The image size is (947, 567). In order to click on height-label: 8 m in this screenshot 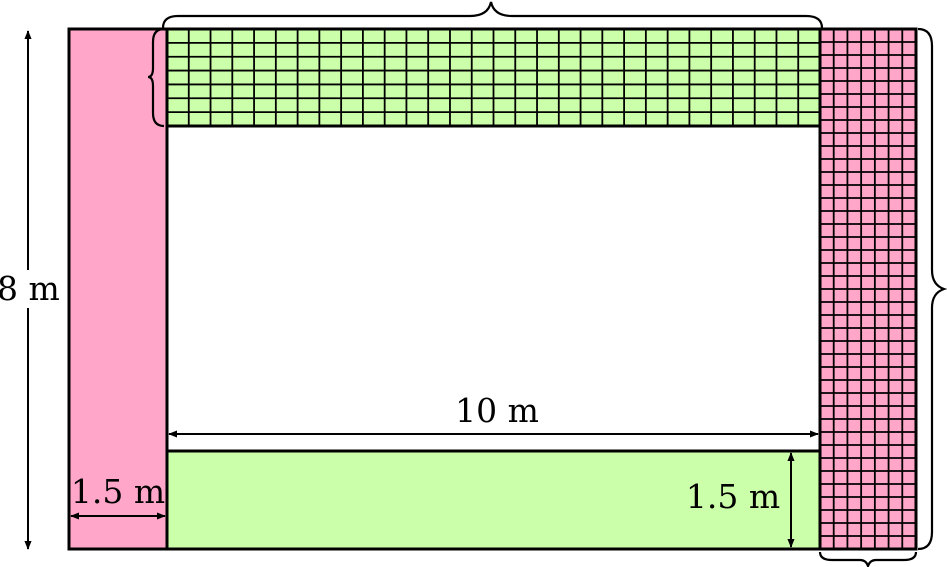, I will do `click(30, 288)`.